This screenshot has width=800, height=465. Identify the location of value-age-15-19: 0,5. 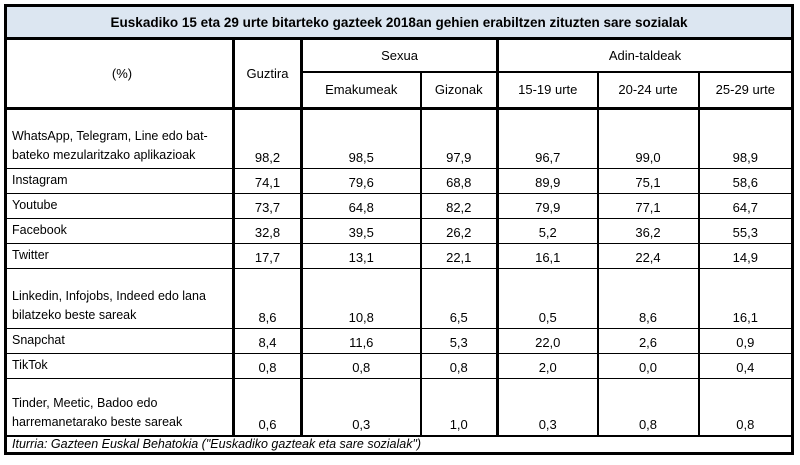
(547, 298).